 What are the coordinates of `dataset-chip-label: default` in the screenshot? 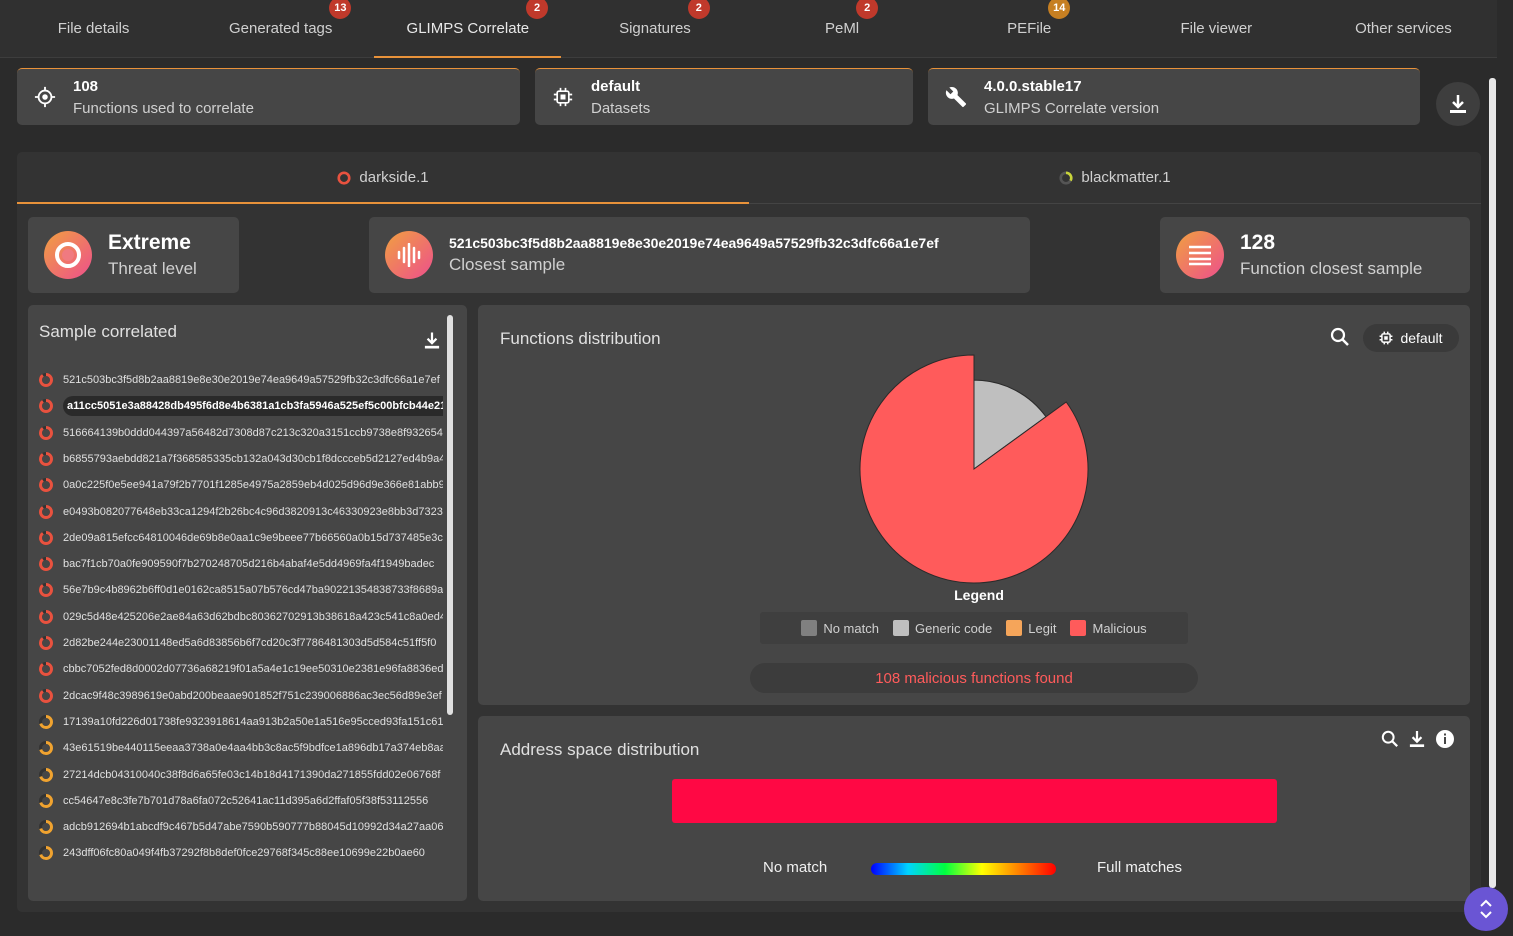 It's located at (1421, 338).